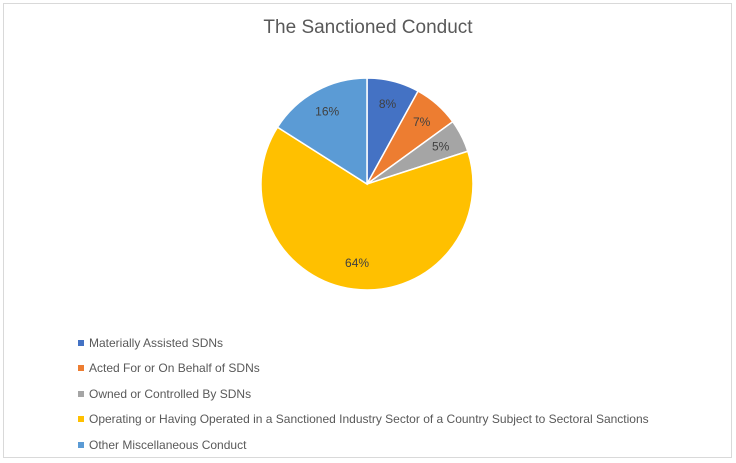 This screenshot has height=463, width=736. What do you see at coordinates (174, 368) in the screenshot?
I see `legend-label: Acted For or On Behalf of SDNs` at bounding box center [174, 368].